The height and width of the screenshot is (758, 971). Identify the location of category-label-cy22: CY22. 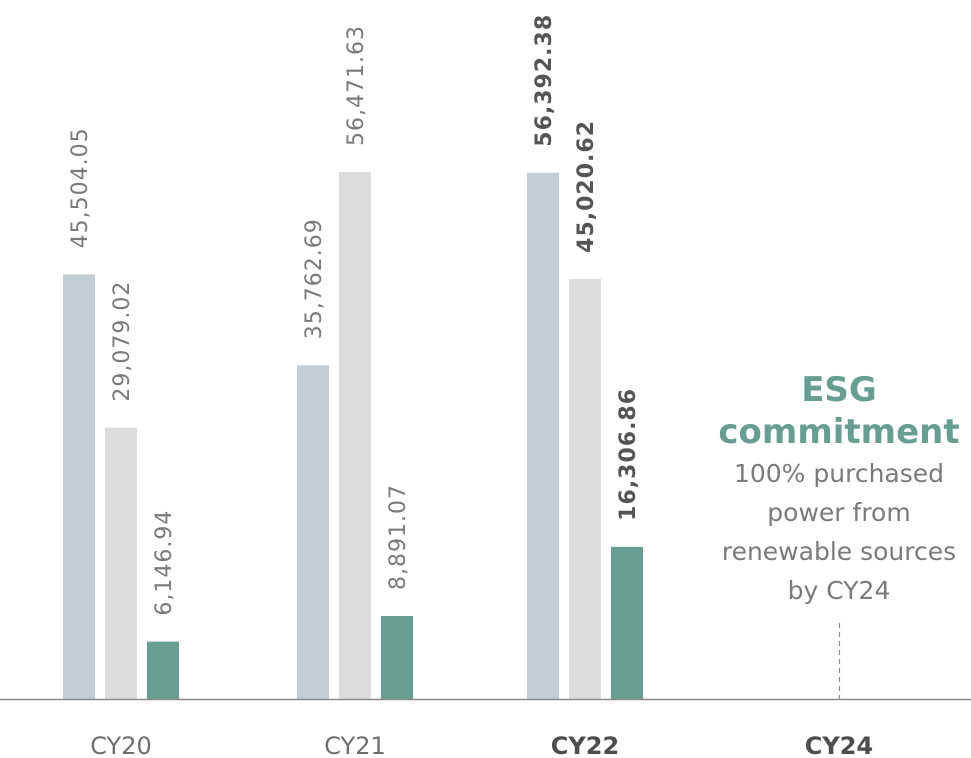
(585, 745).